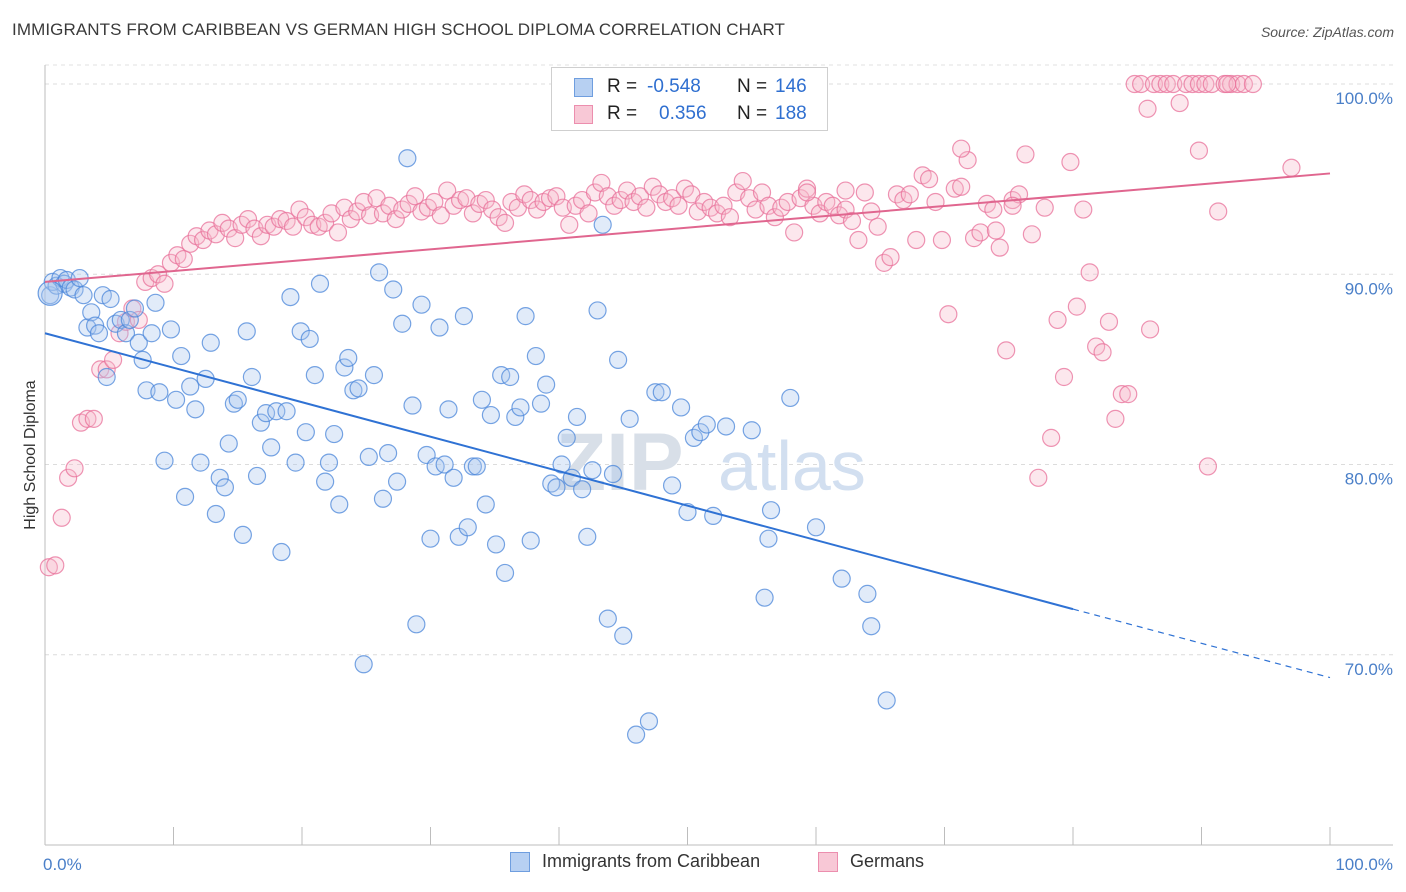 The height and width of the screenshot is (892, 1406). What do you see at coordinates (622, 113) in the screenshot?
I see `legend-r-label: R =` at bounding box center [622, 113].